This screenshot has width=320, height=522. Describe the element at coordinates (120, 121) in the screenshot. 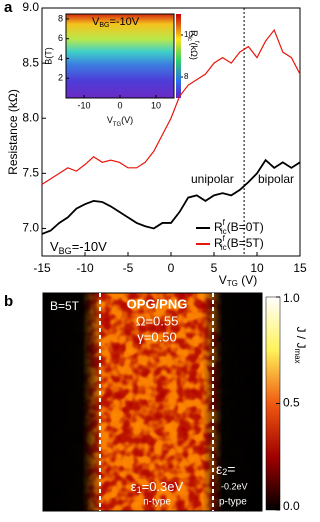

I see `inset-x-label: VTG(V)` at that location.